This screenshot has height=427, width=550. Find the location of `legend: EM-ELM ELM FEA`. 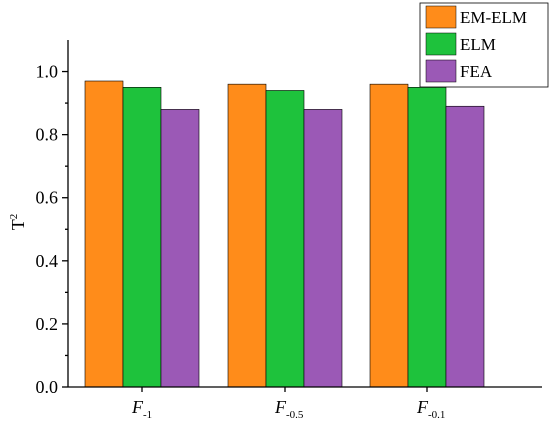

legend: EM-ELM ELM FEA is located at coordinates (484, 45).